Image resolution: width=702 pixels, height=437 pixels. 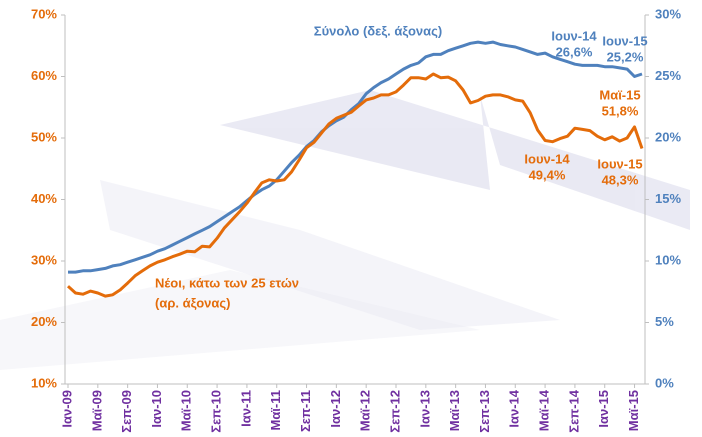 I want to click on y-tick-label: 40%, so click(x=44, y=198).